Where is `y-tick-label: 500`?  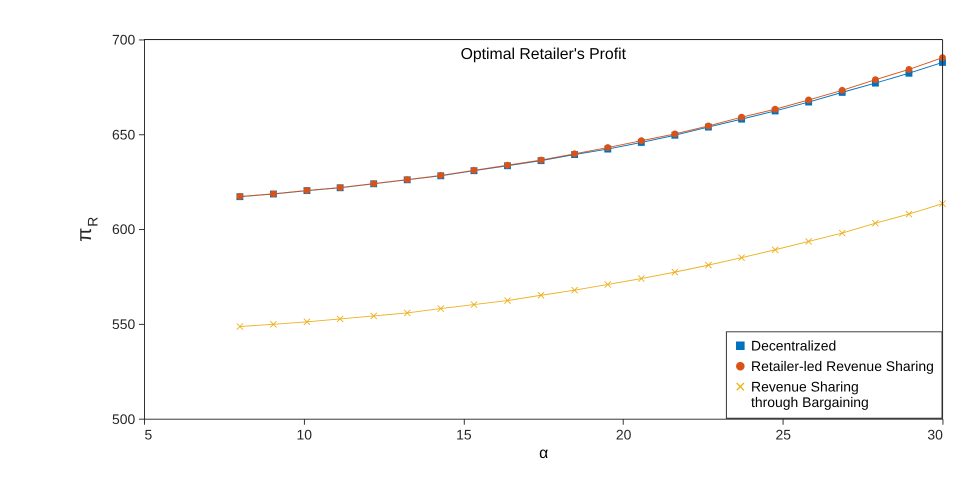 y-tick-label: 500 is located at coordinates (124, 418).